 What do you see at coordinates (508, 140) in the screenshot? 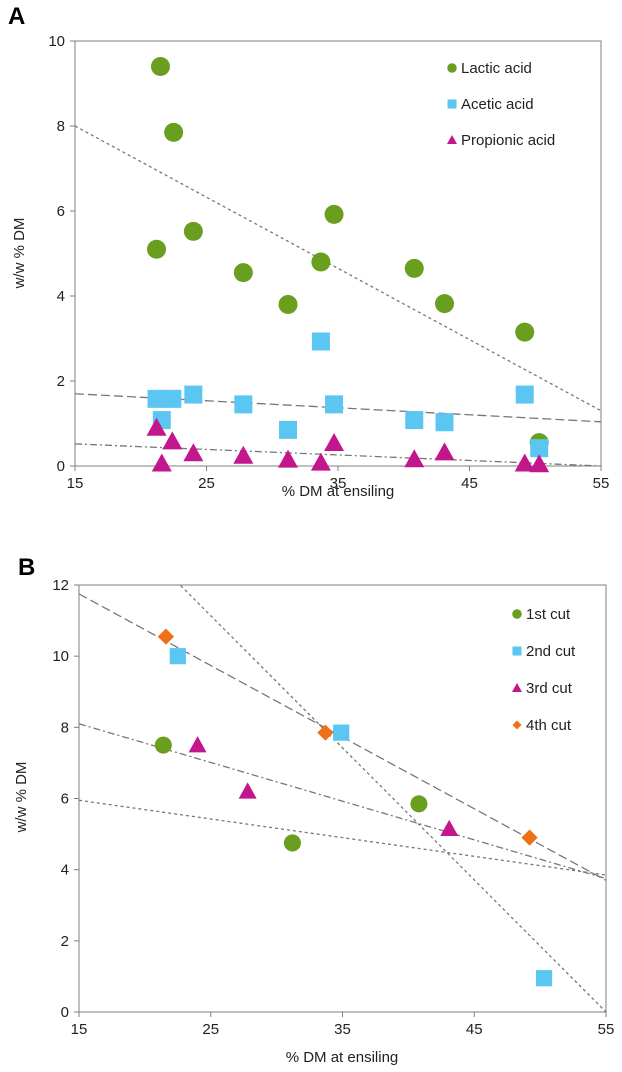
I see `legend-label-propionic-acid: Propionic acid` at bounding box center [508, 140].